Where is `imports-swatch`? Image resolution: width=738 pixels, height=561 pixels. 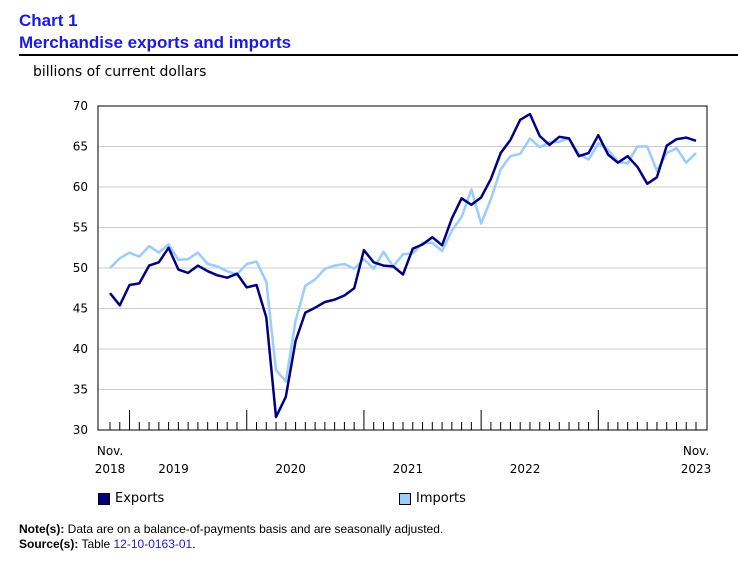
imports-swatch is located at coordinates (405, 498).